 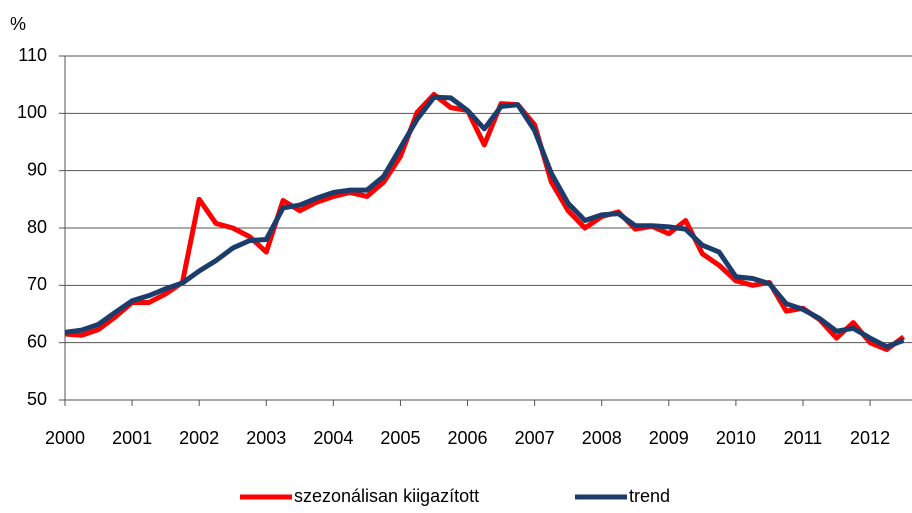 What do you see at coordinates (65, 438) in the screenshot?
I see `x-tick-label: 2000` at bounding box center [65, 438].